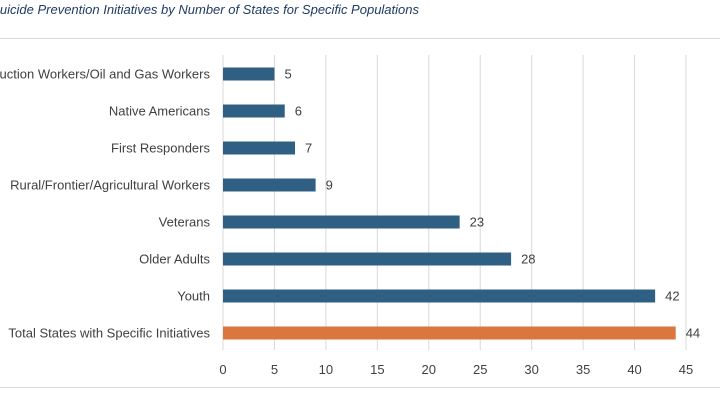  I want to click on x-tick-label: 15, so click(377, 369).